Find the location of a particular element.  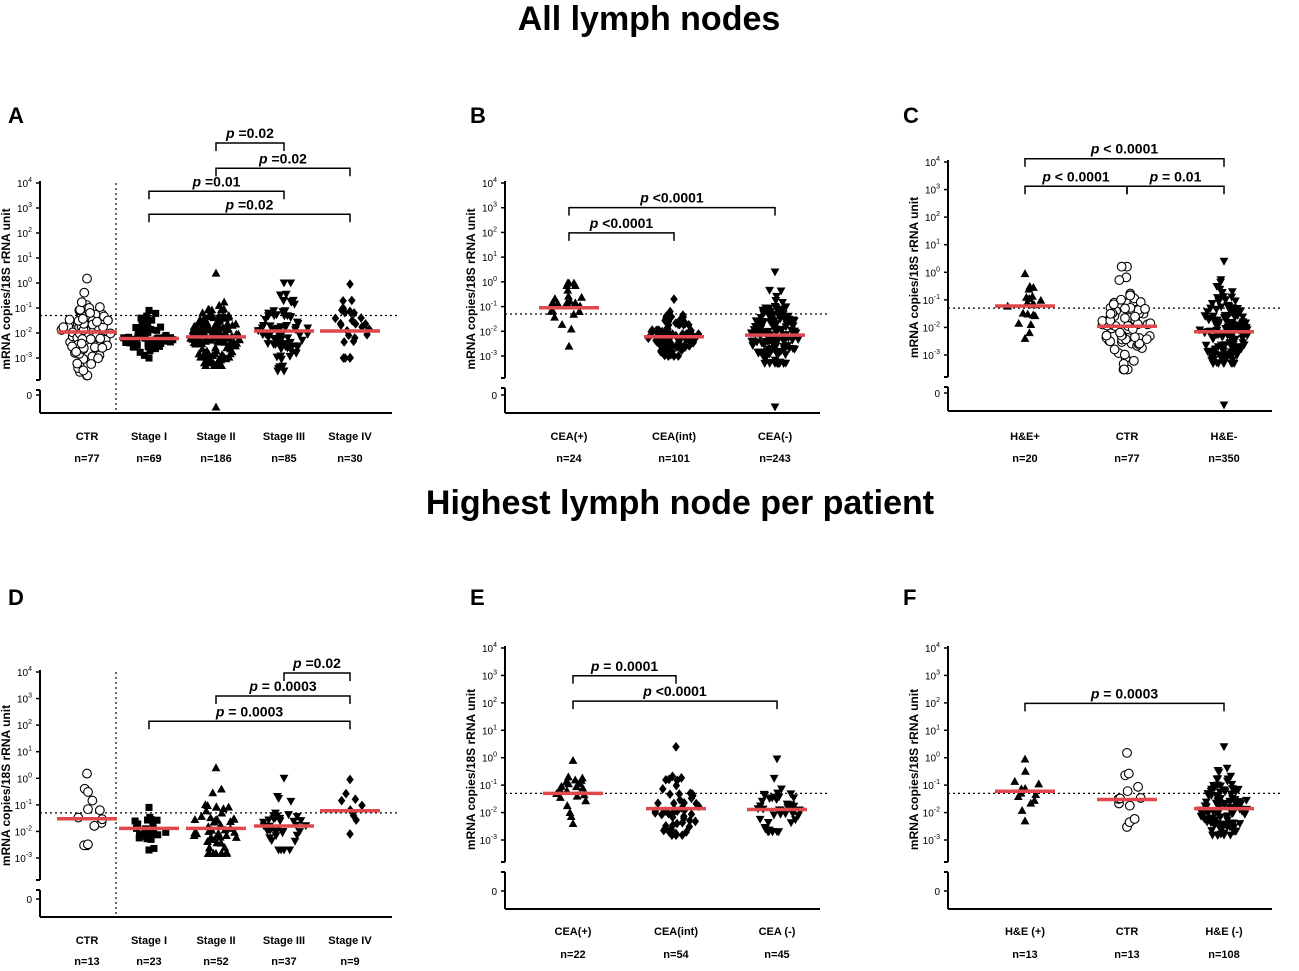

p-value: = 0.0003 is located at coordinates (253, 711).